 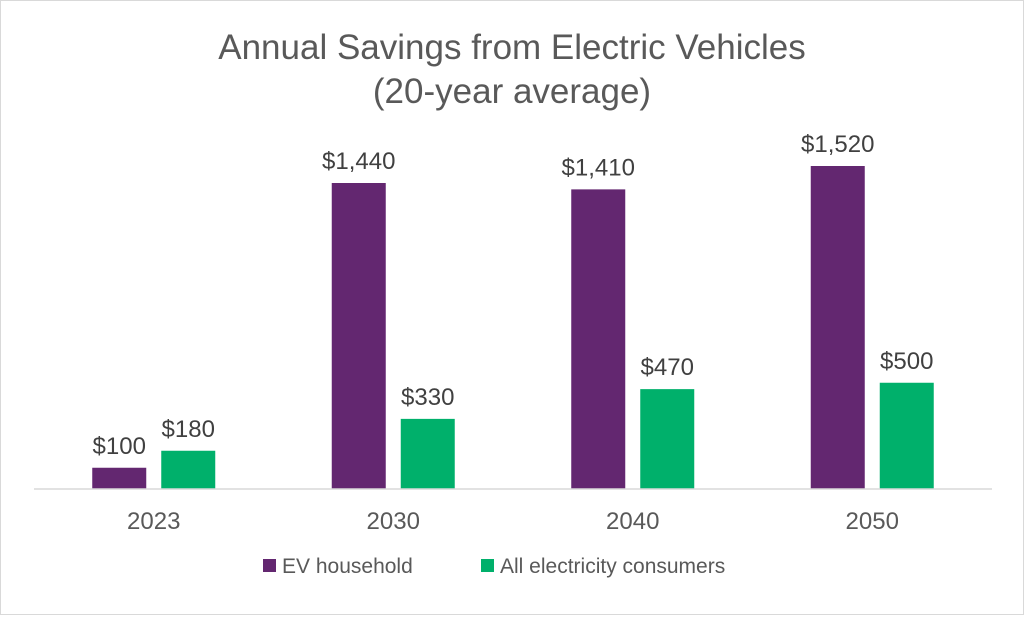 I want to click on x-tick-label: 2030, so click(x=393, y=521).